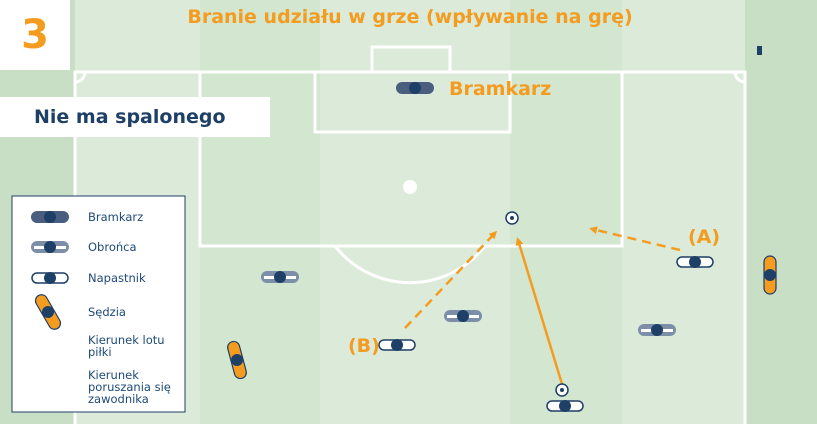  What do you see at coordinates (117, 278) in the screenshot?
I see `legend-item: Napastnik` at bounding box center [117, 278].